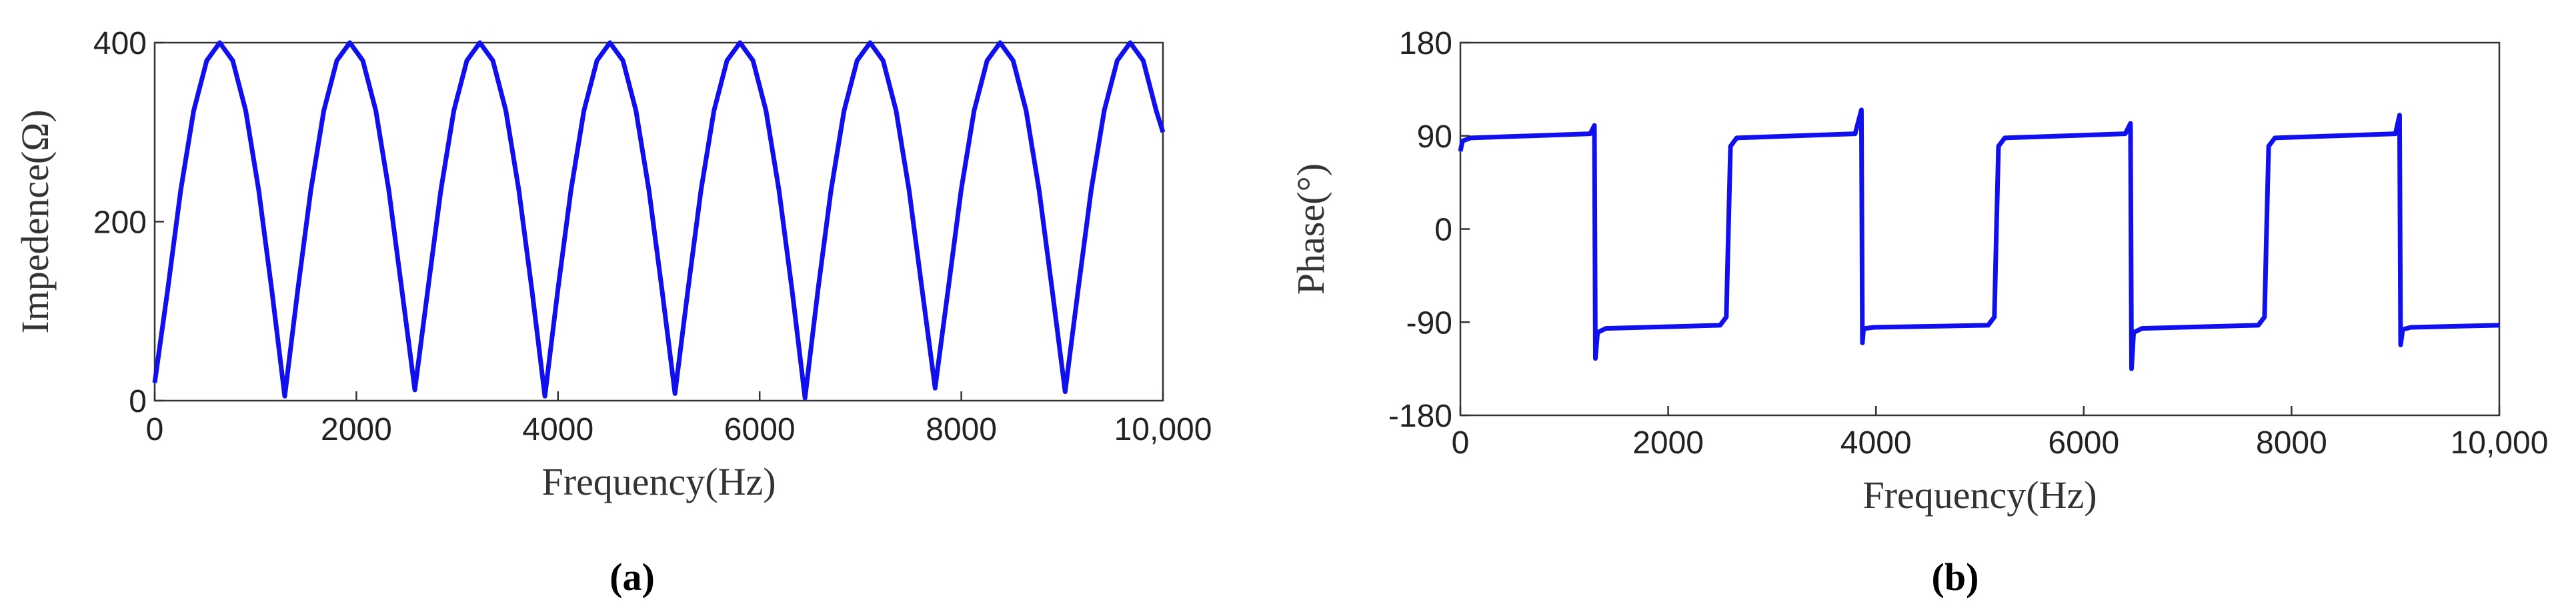 The height and width of the screenshot is (610, 2576). Describe the element at coordinates (1425, 43) in the screenshot. I see `y-tick-label: 180` at that location.